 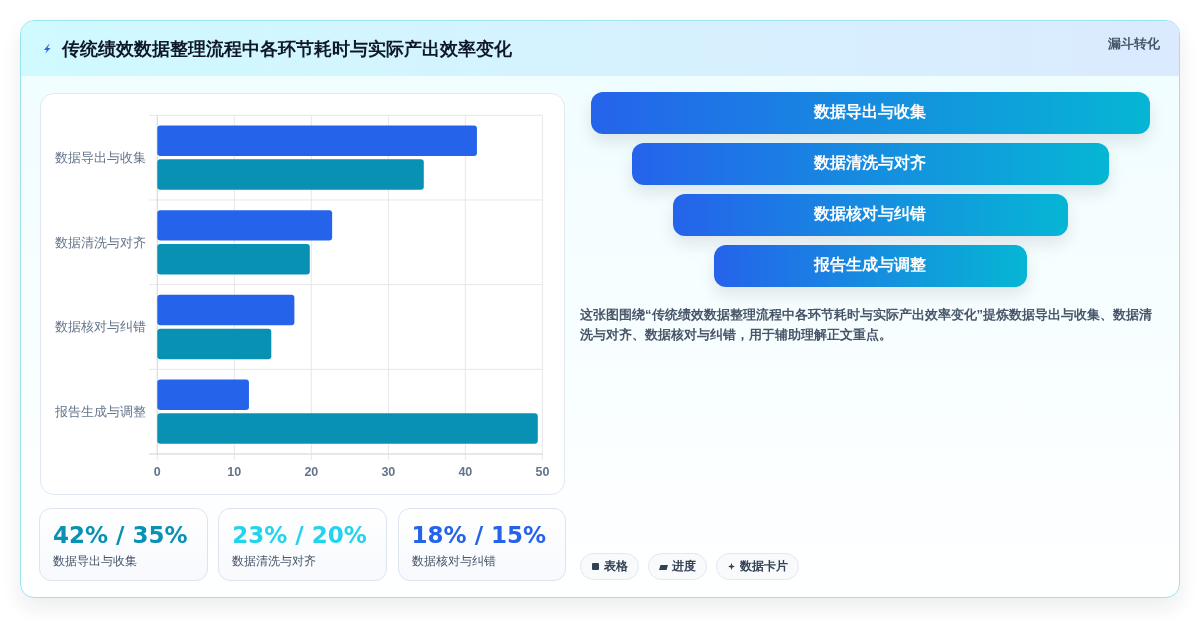 I want to click on category-label: 报告生成与调整, so click(x=870, y=265).